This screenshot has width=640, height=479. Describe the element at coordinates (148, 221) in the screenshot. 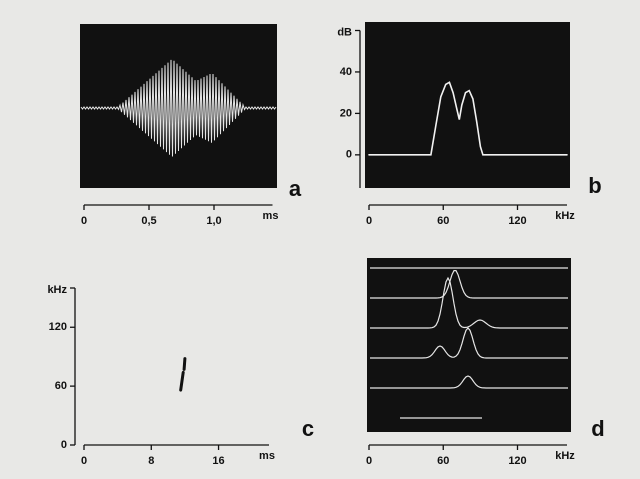

I see `x-tick-label: 0,5` at that location.